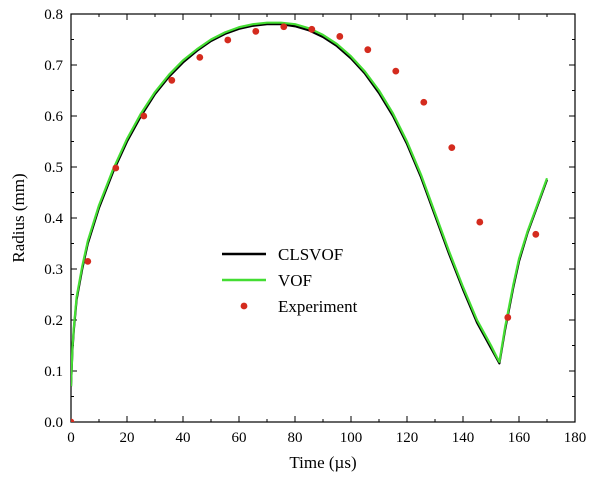  I want to click on x-tick-label: 100, so click(351, 438).